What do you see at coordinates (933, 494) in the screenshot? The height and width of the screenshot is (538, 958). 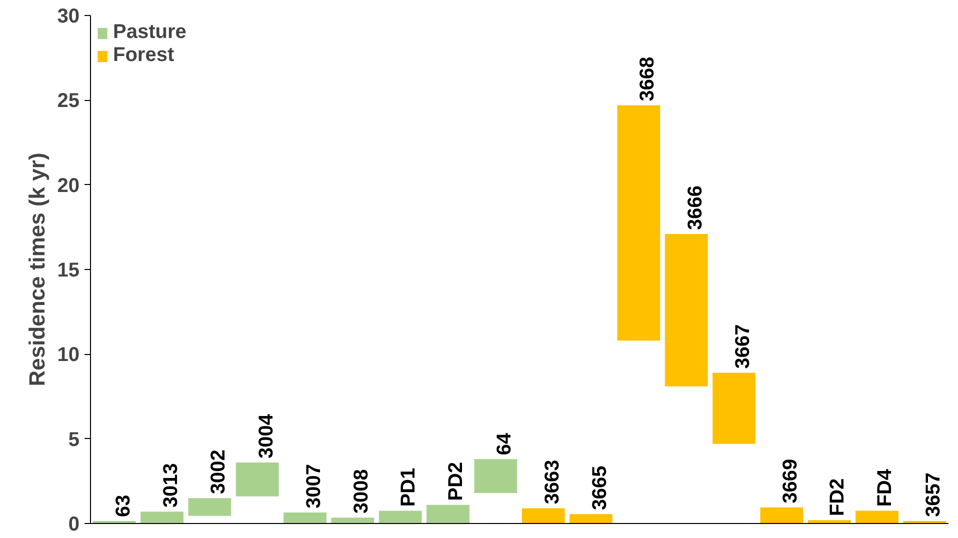 I see `x-tick-label: 3657` at bounding box center [933, 494].